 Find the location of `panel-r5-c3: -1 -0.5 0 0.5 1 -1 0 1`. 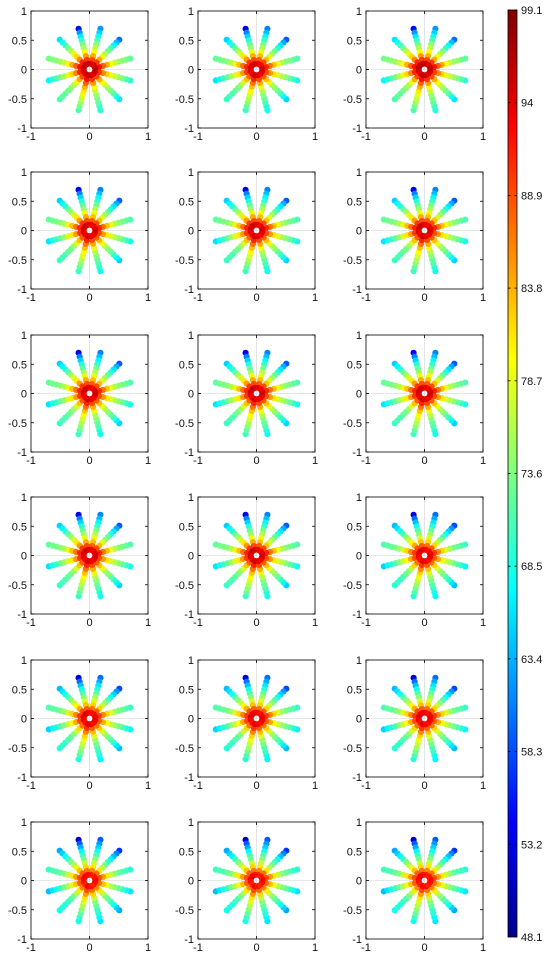

panel-r5-c3: -1 -0.5 0 0.5 1 -1 0 1 is located at coordinates (414, 723).